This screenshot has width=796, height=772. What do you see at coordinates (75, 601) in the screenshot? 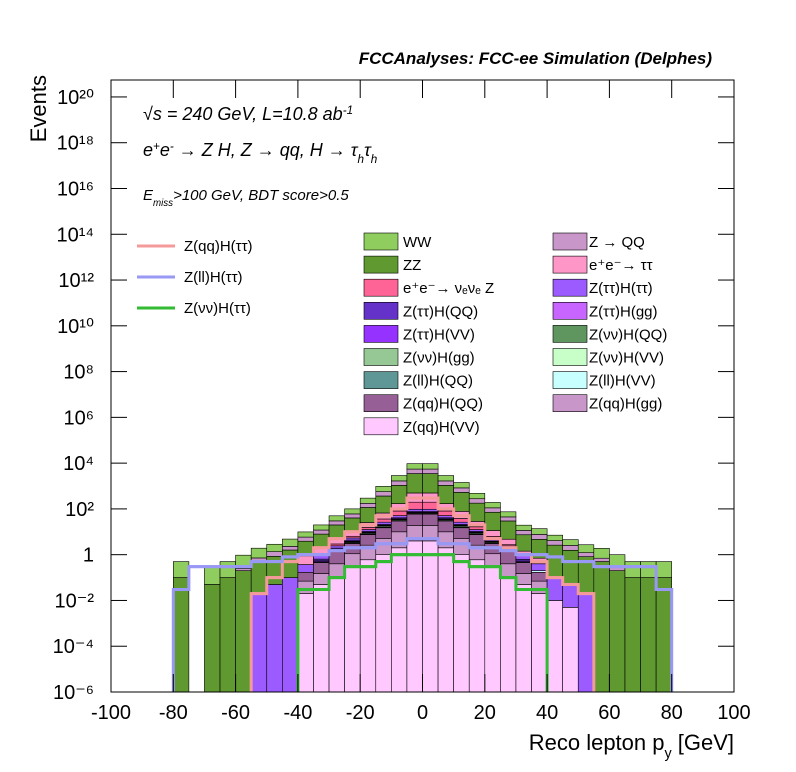
I see `y-tick-label: 10⁻²` at bounding box center [75, 601].